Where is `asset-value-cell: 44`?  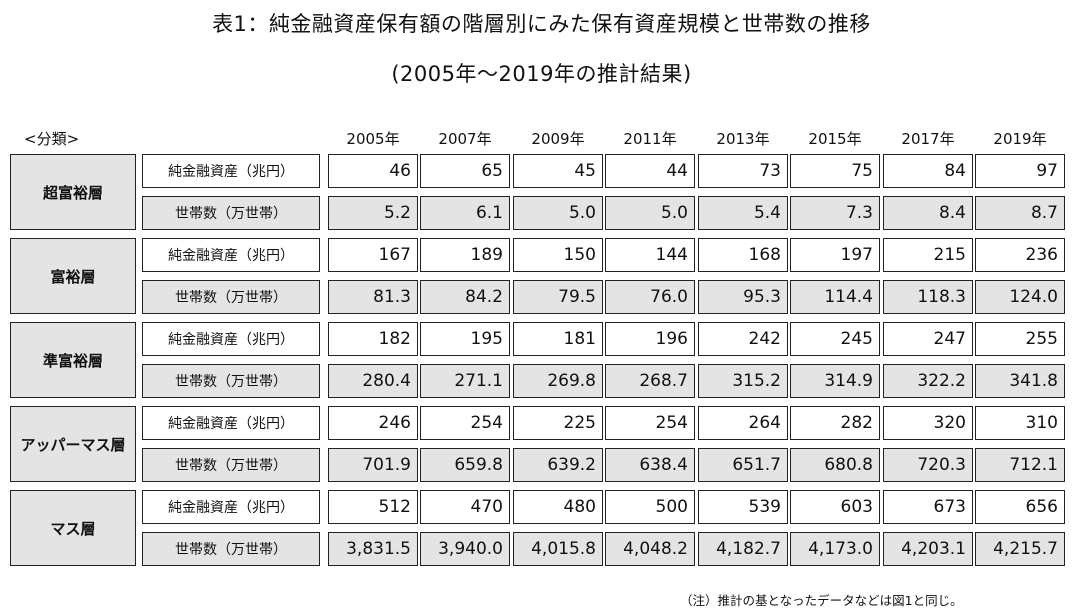
asset-value-cell: 44 is located at coordinates (650, 171).